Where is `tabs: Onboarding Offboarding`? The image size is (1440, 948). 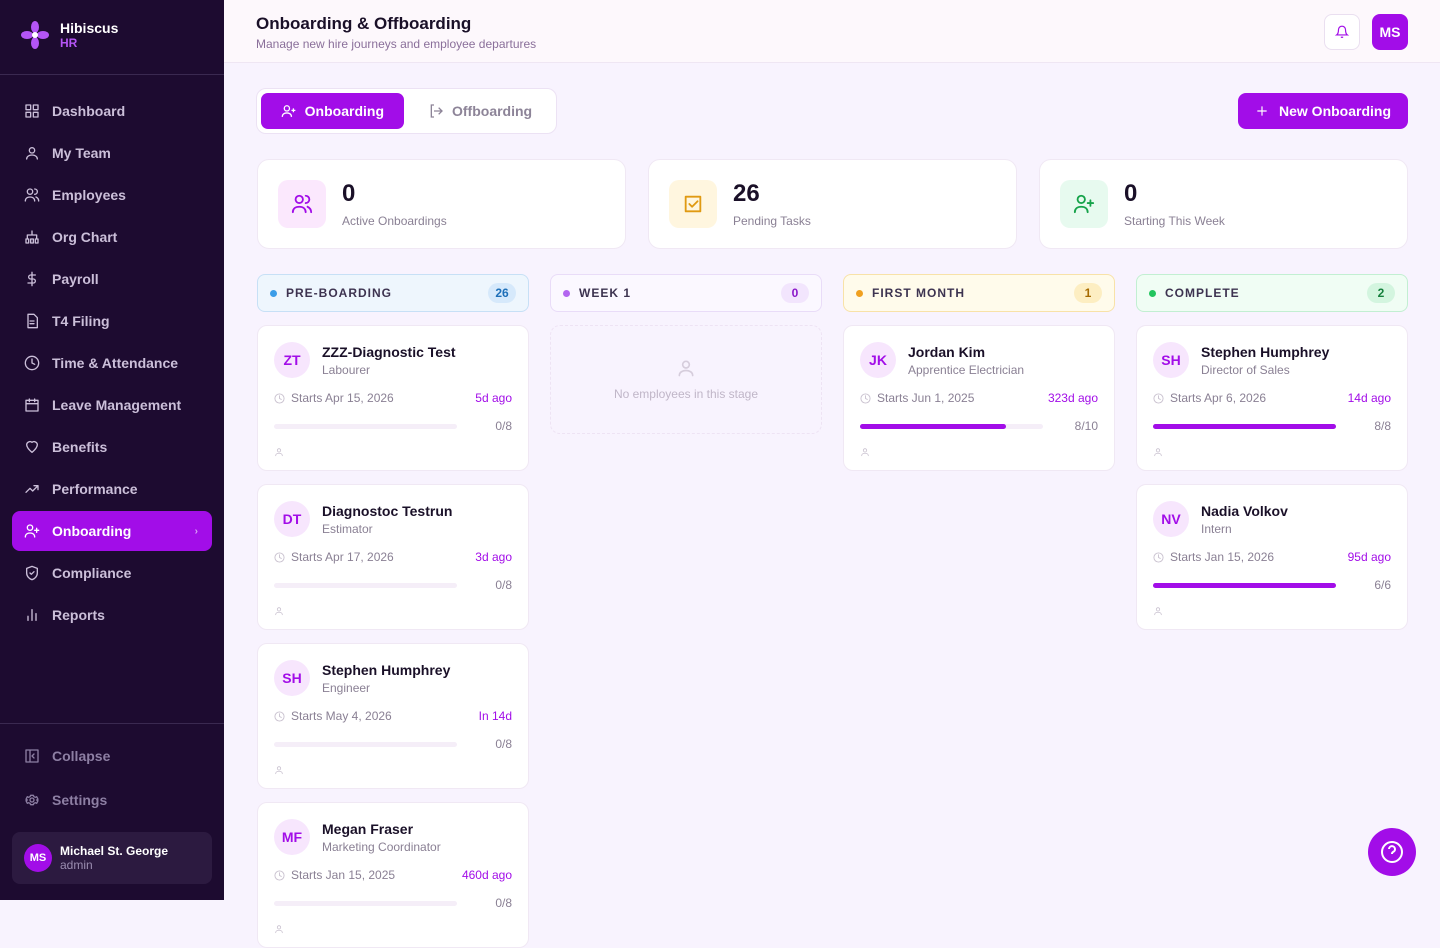 tabs: Onboarding Offboarding is located at coordinates (406, 111).